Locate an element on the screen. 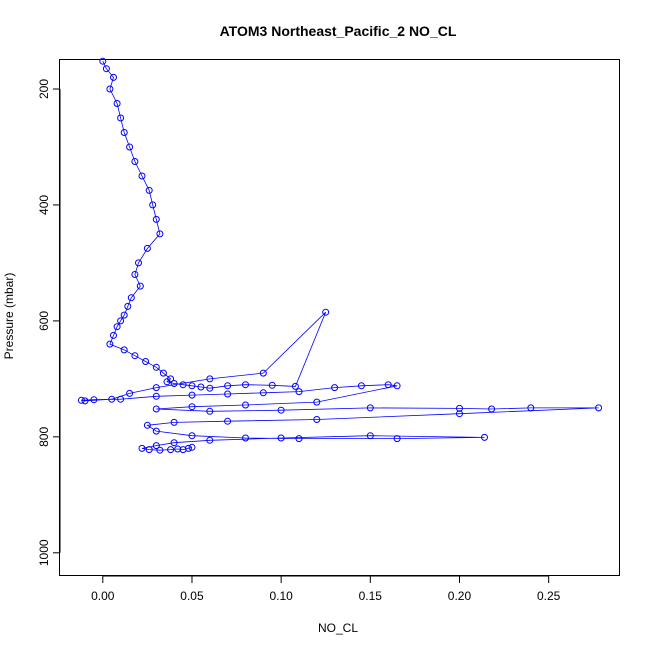  x-tick-label: 0.25 is located at coordinates (549, 596).